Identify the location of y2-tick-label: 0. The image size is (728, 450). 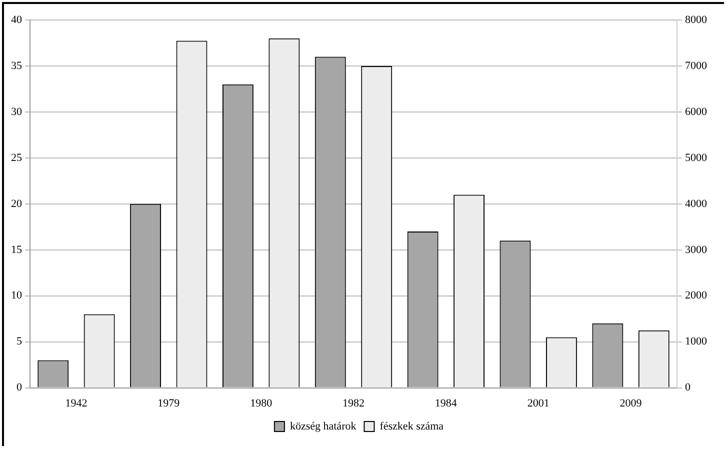
(688, 388).